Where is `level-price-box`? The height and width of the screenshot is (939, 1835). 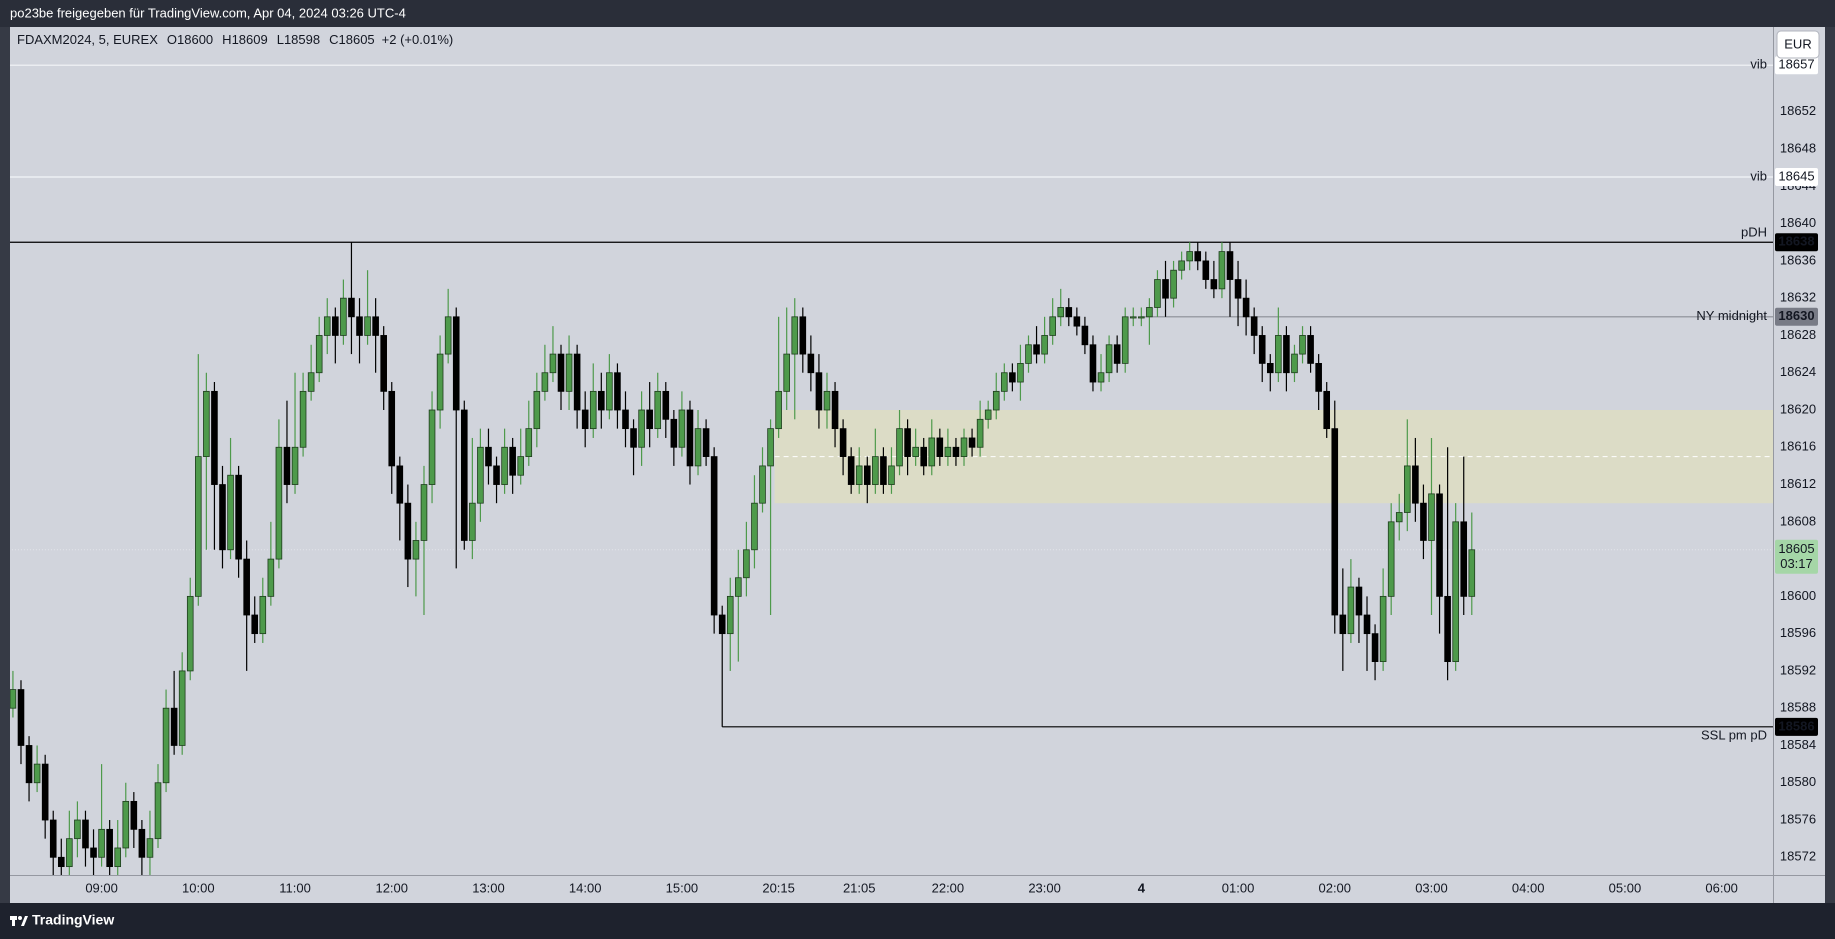
level-price-box is located at coordinates (1796, 65).